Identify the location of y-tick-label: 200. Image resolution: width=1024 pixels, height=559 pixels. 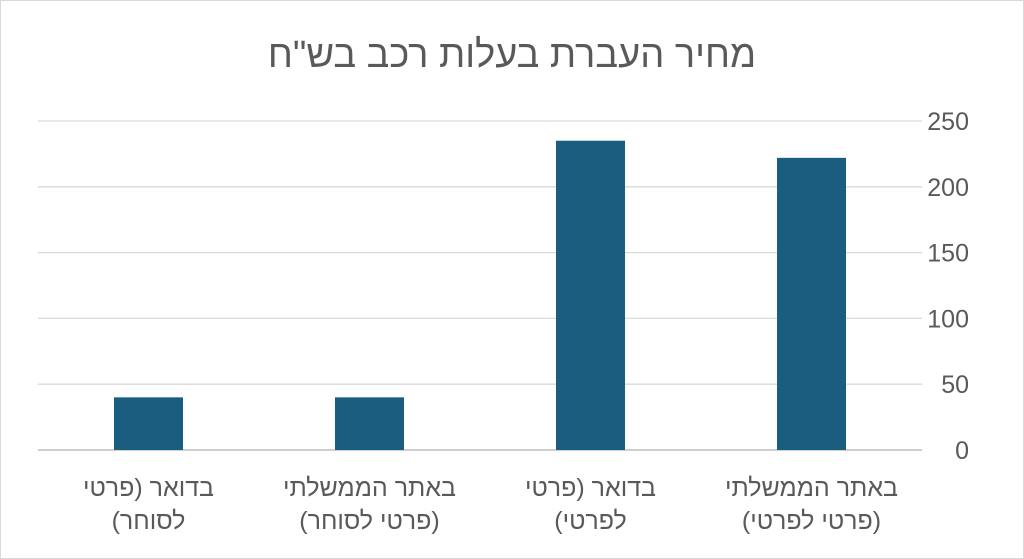
(948, 188).